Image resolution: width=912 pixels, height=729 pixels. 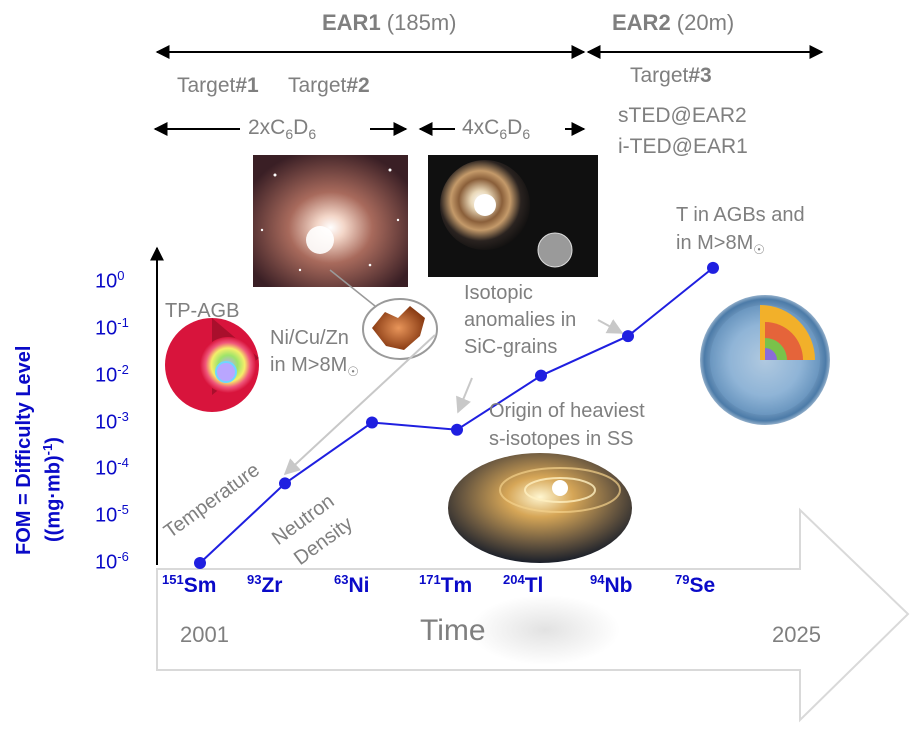 I want to click on ear2-length: (20m), so click(x=702, y=22).